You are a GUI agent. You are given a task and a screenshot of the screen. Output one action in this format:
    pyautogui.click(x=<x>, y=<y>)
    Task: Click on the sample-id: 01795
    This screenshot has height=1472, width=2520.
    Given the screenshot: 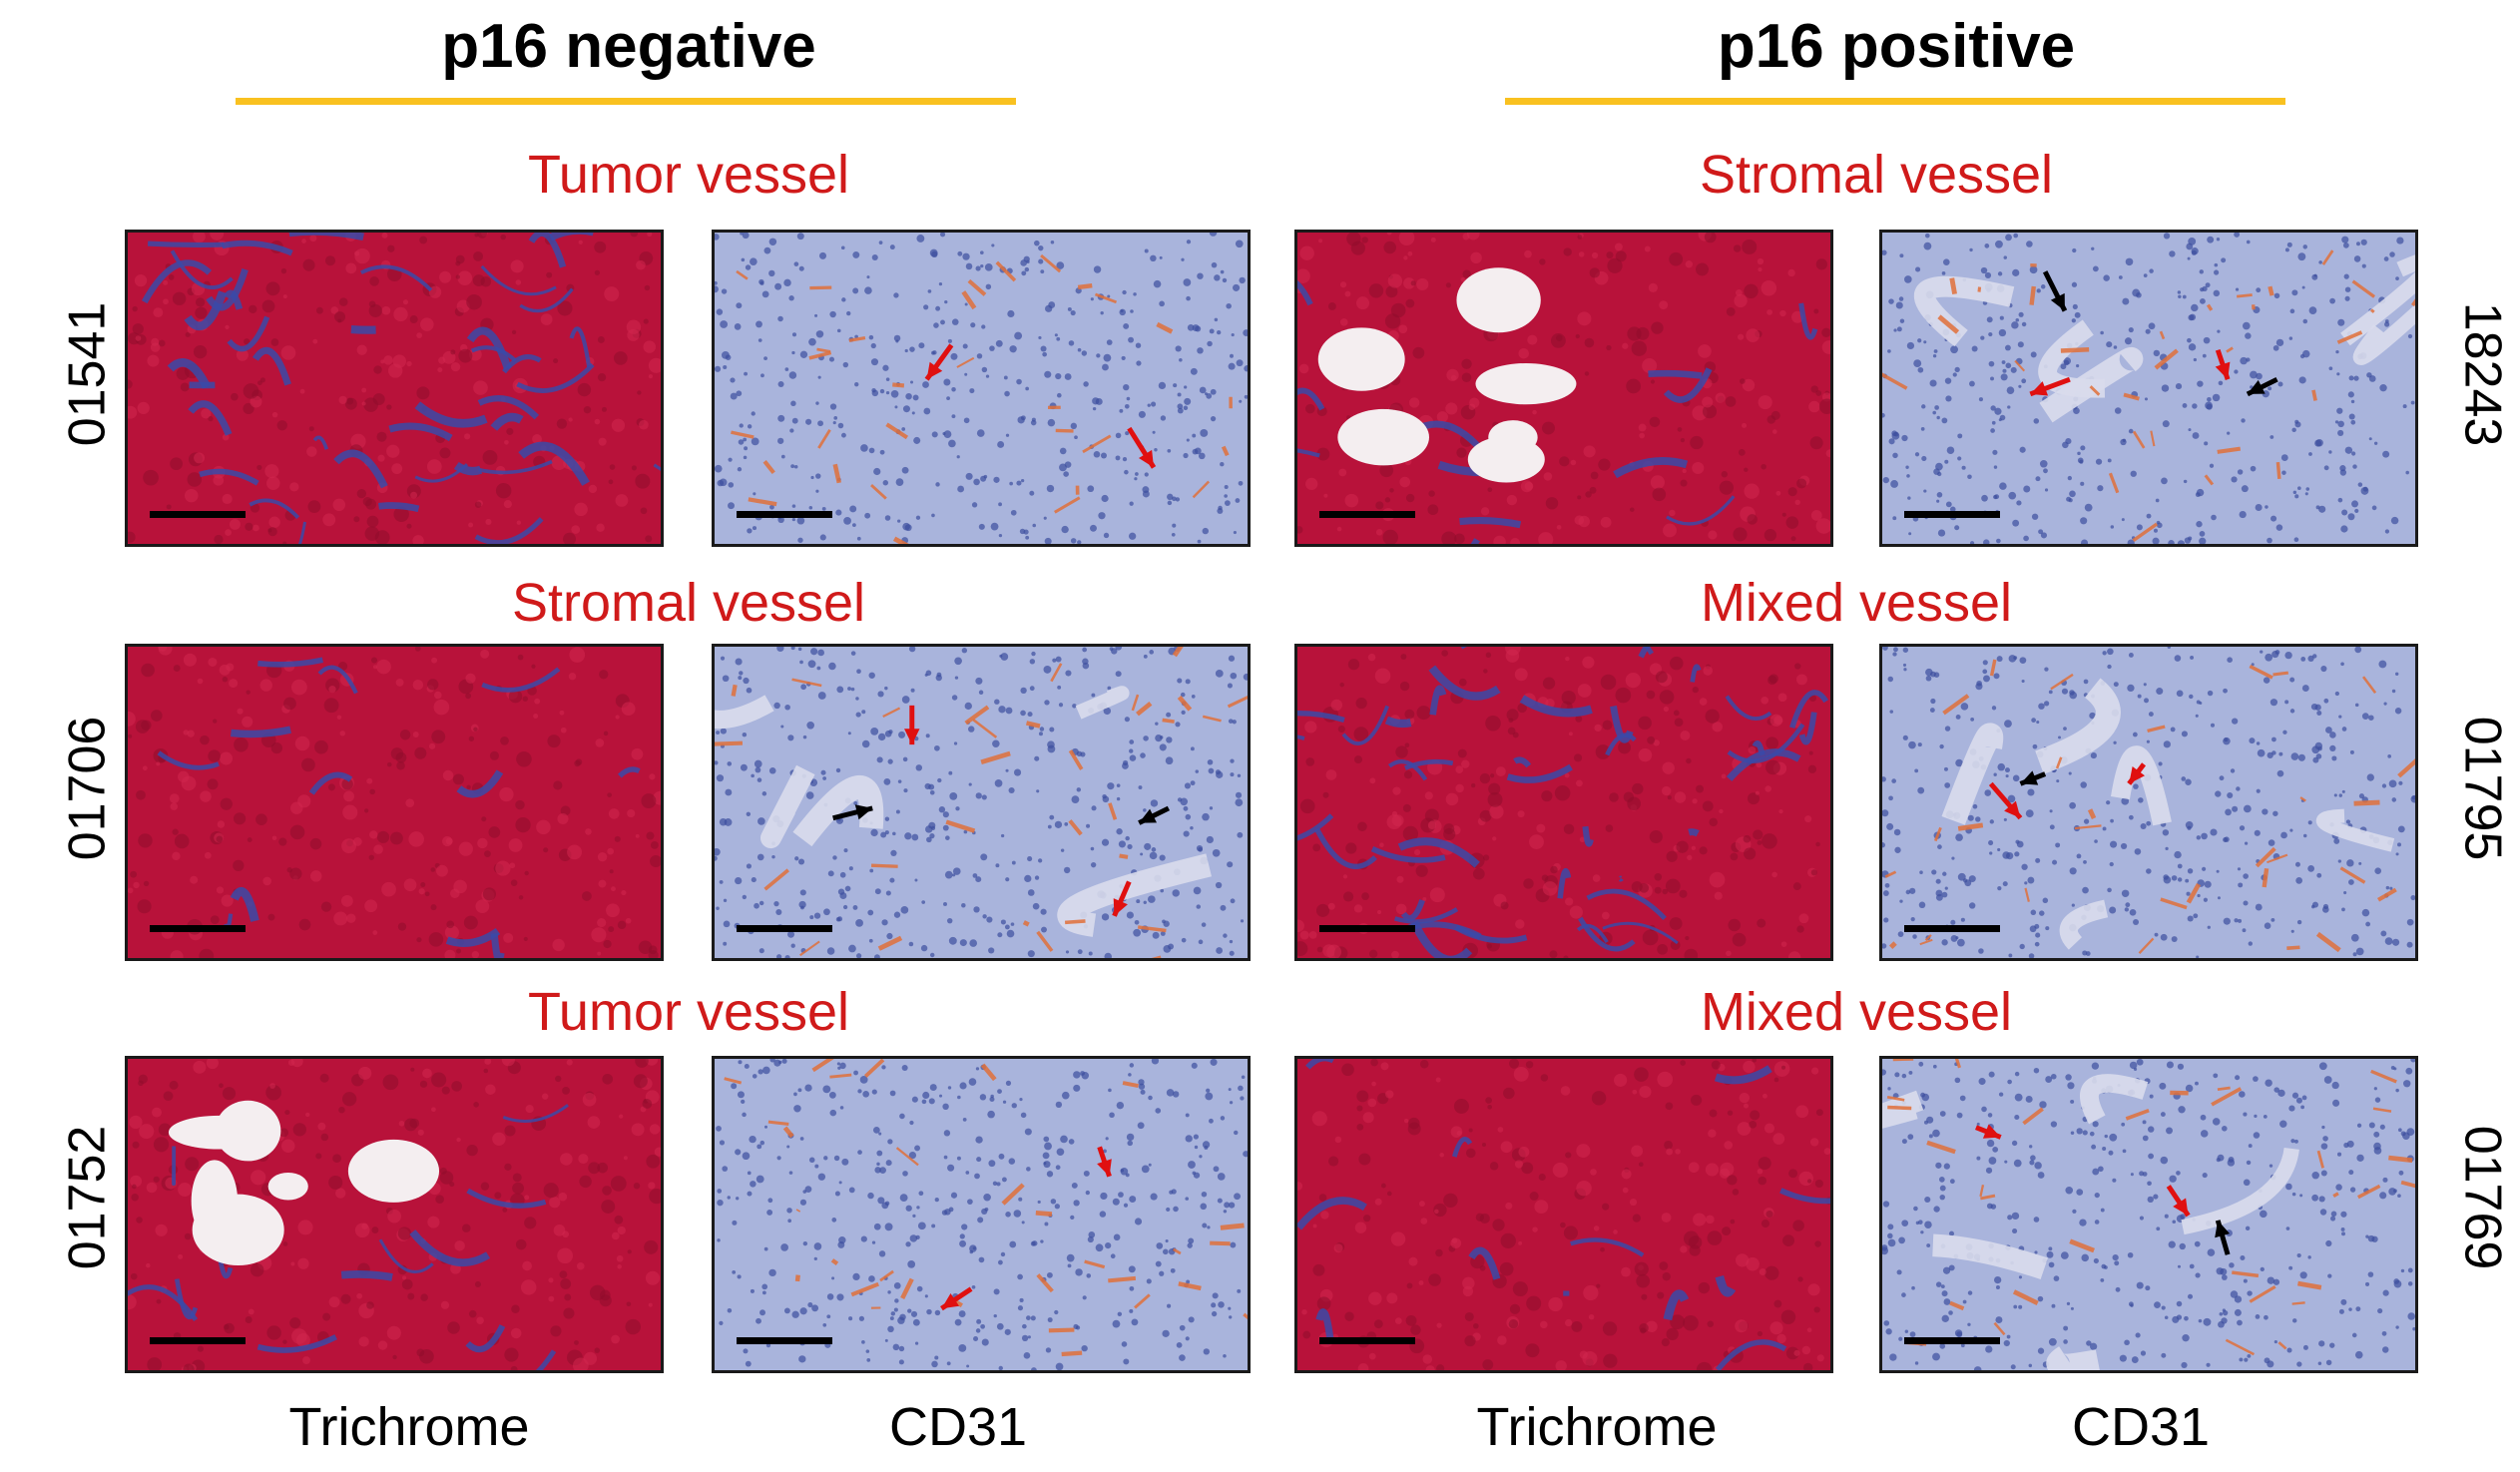 What is the action you would take?
    pyautogui.click(x=2482, y=789)
    